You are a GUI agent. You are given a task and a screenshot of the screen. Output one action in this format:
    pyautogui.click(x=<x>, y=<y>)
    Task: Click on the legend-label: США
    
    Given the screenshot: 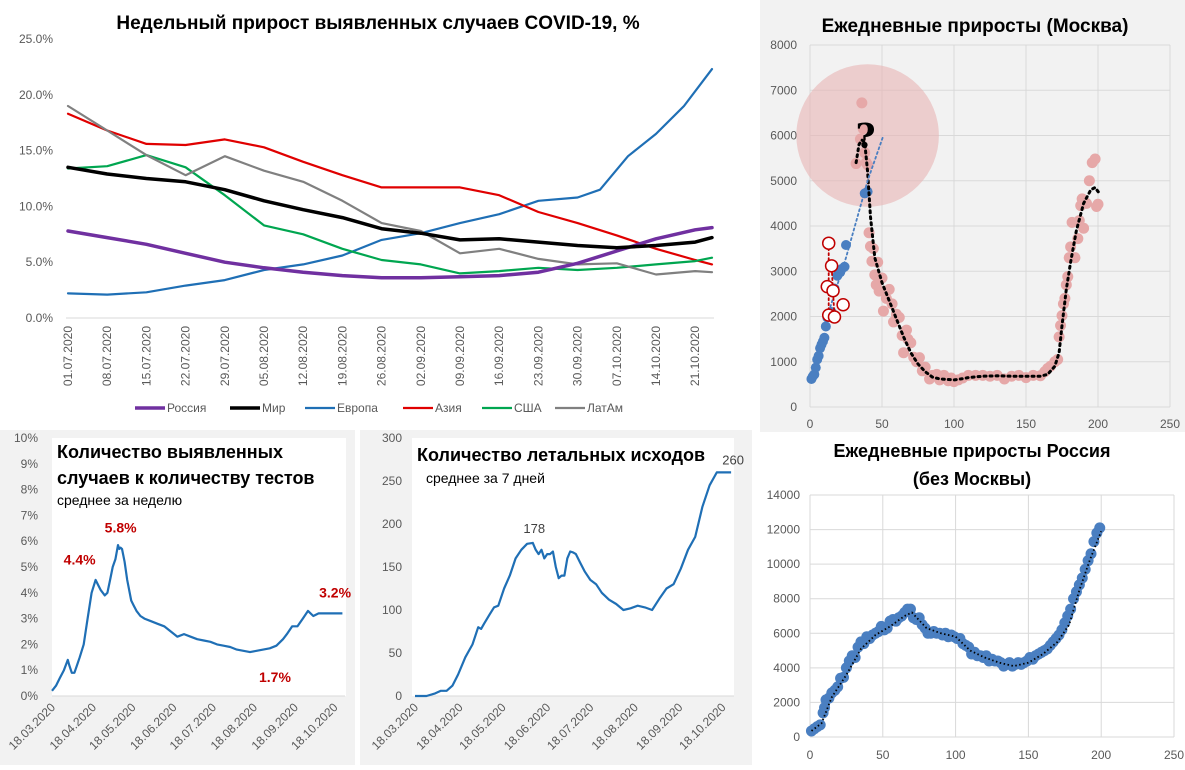 What is the action you would take?
    pyautogui.click(x=528, y=408)
    